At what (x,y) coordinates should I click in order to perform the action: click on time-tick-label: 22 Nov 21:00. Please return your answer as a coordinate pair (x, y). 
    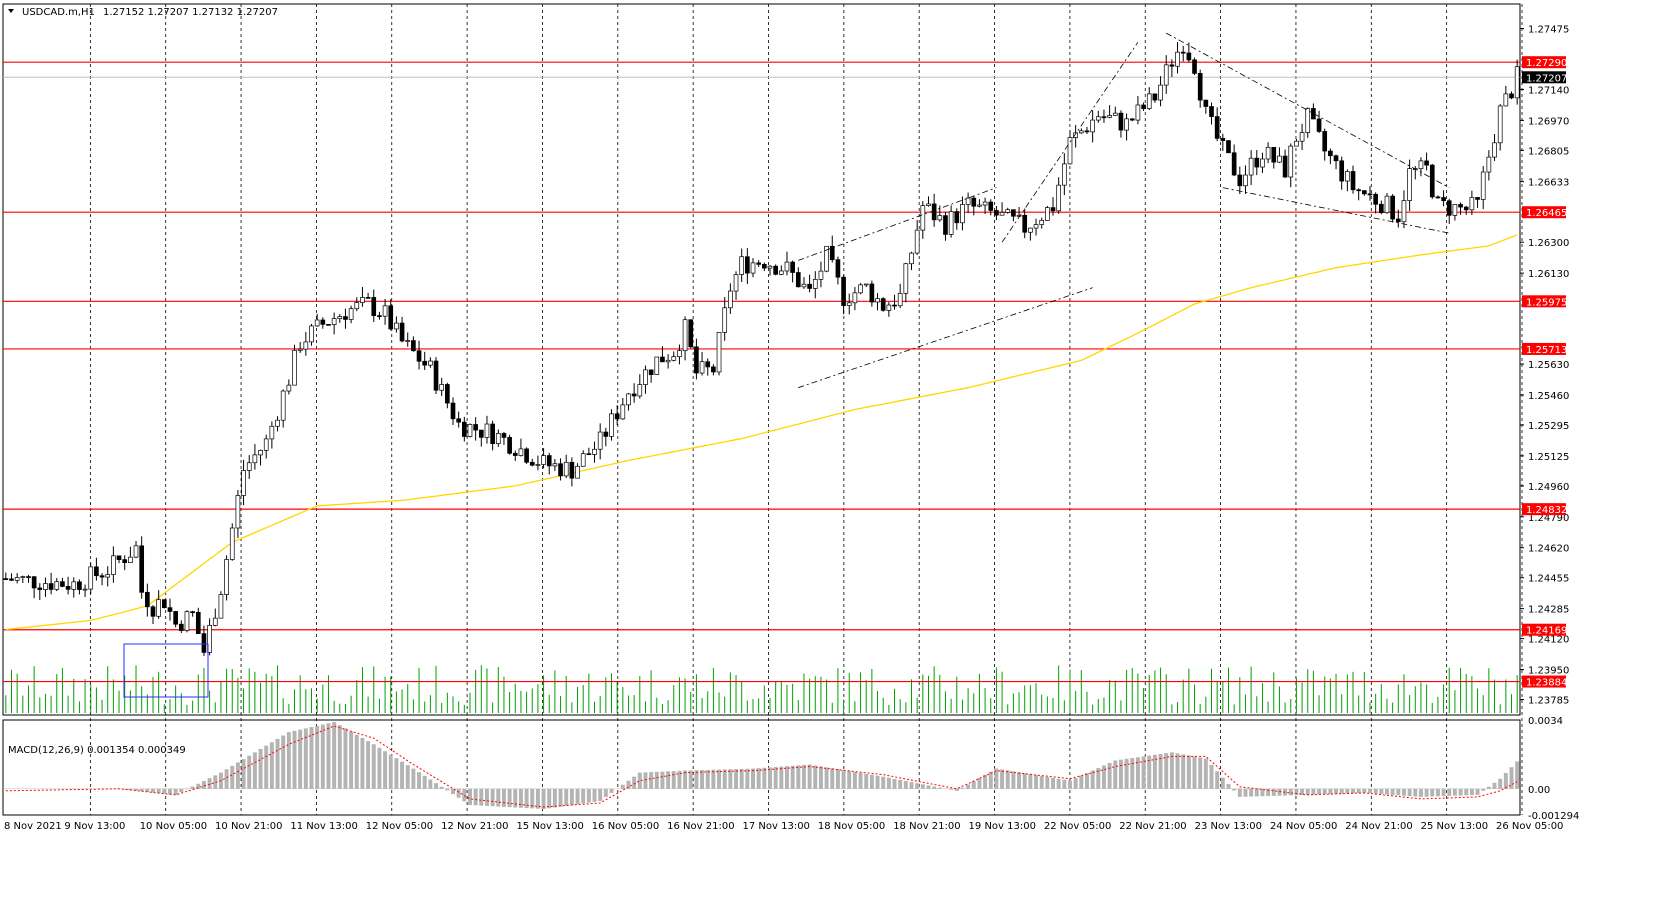
    Looking at the image, I should click on (1152, 826).